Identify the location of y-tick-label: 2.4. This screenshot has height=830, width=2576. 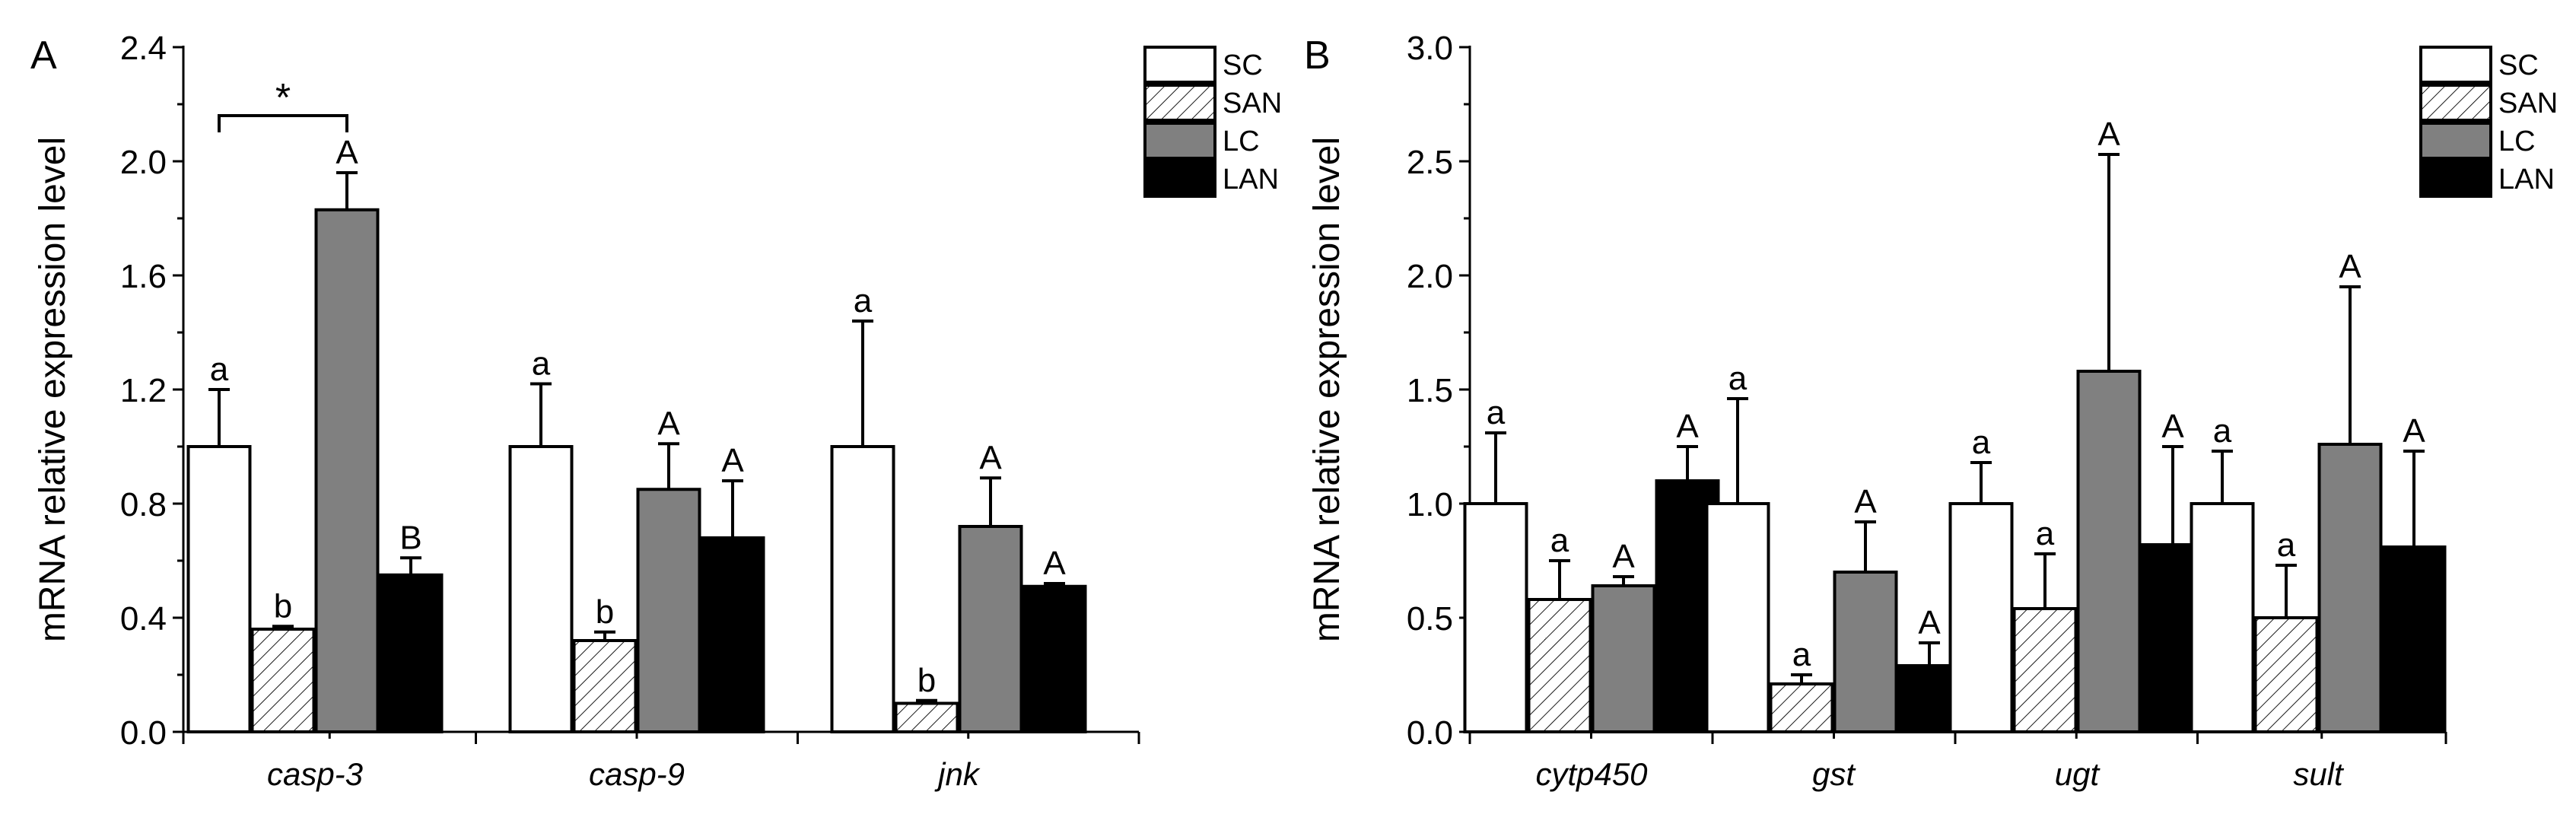
(143, 49).